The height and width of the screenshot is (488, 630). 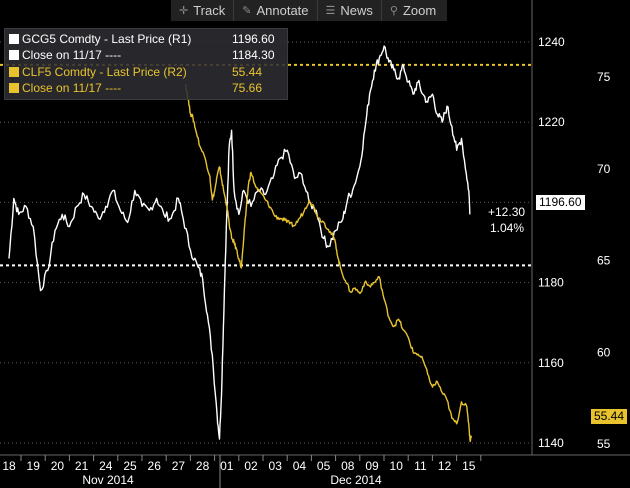 What do you see at coordinates (469, 466) in the screenshot?
I see `x-tick-label: 15` at bounding box center [469, 466].